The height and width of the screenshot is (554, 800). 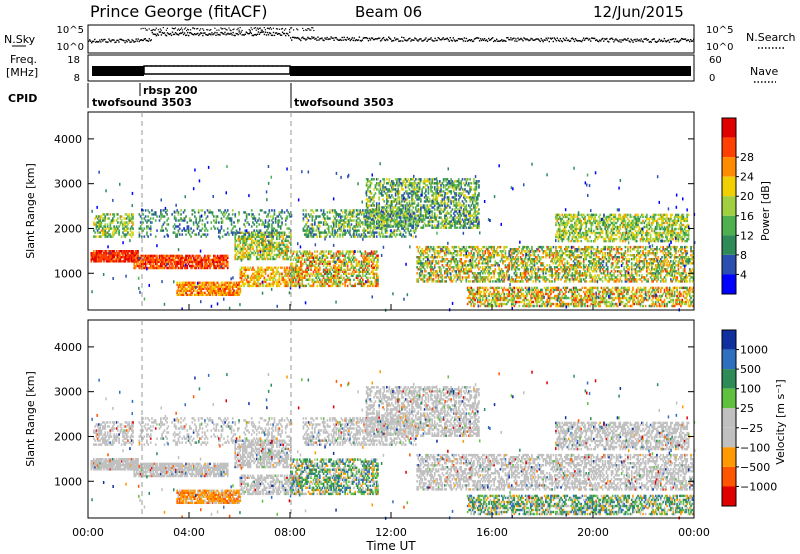 I want to click on noise-trace, so click(x=391, y=35).